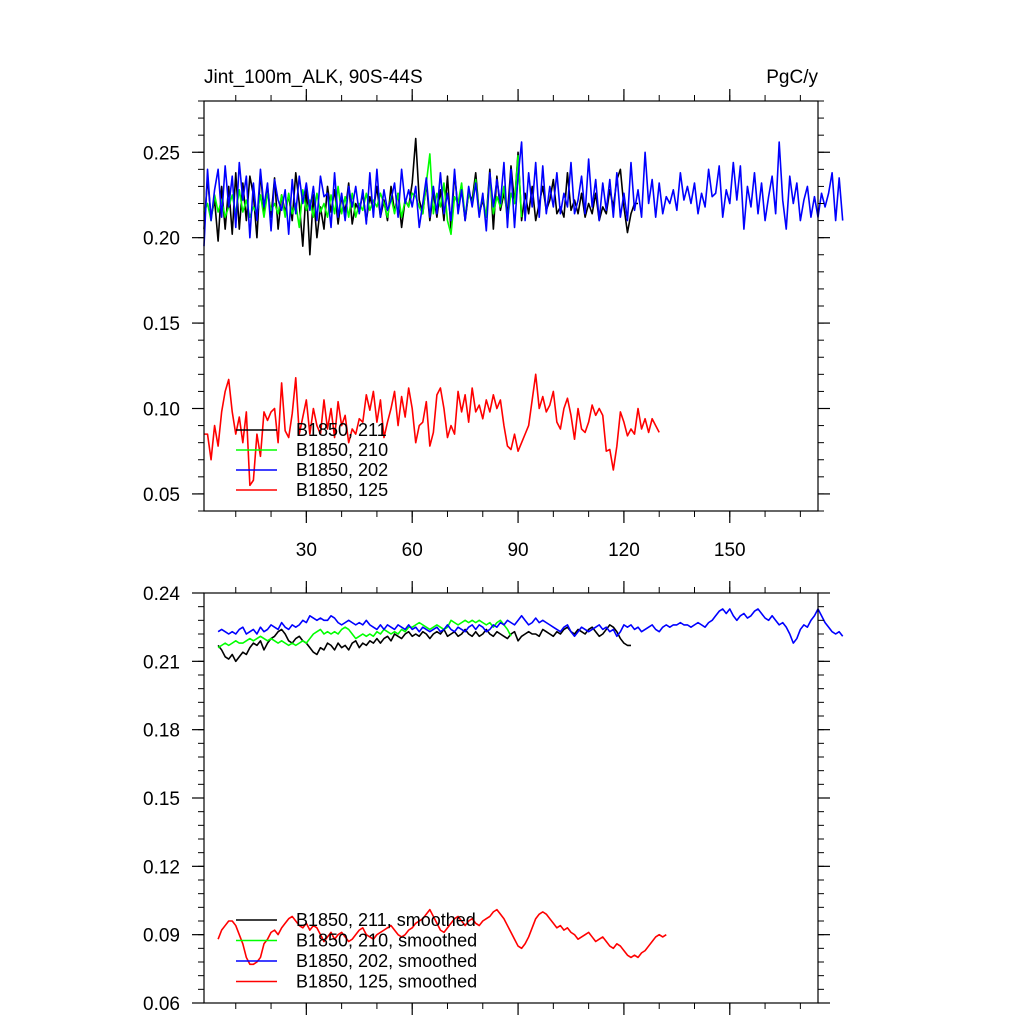  Describe the element at coordinates (161, 731) in the screenshot. I see `y-tick-label: 0.18` at that location.